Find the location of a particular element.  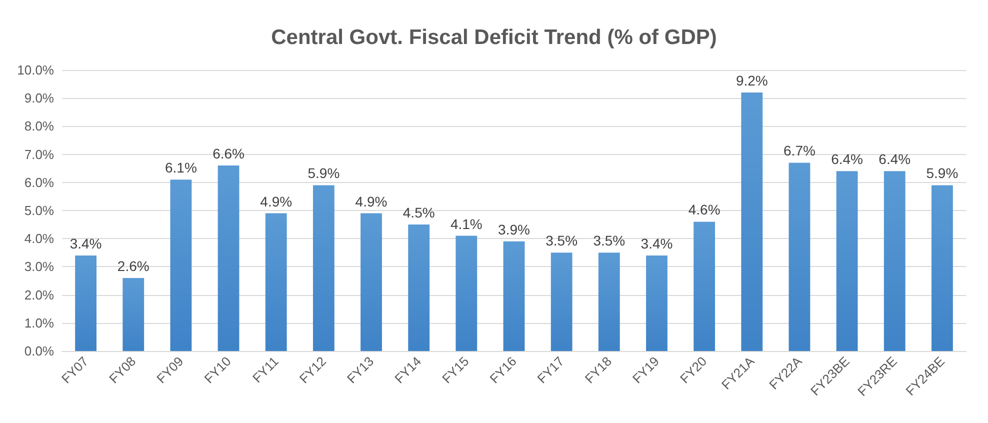

y-tick-label: 5.0% is located at coordinates (39, 210).